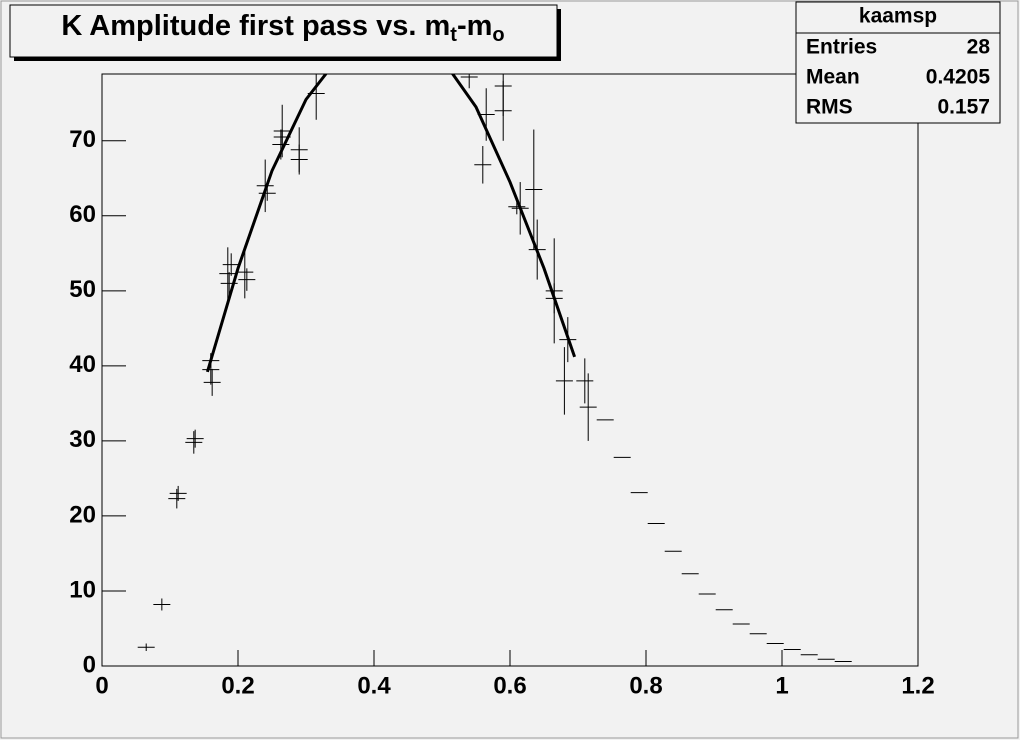 The image size is (1020, 740). What do you see at coordinates (374, 685) in the screenshot?
I see `x-tick-label: 0.4` at bounding box center [374, 685].